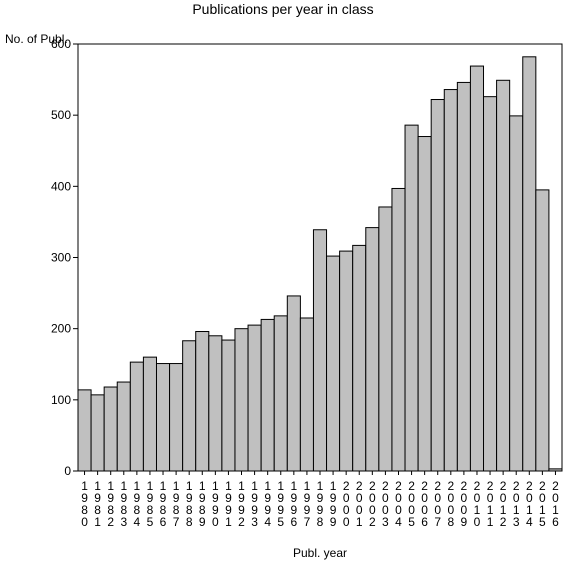 This screenshot has width=567, height=567. I want to click on bar-1986, so click(163, 417).